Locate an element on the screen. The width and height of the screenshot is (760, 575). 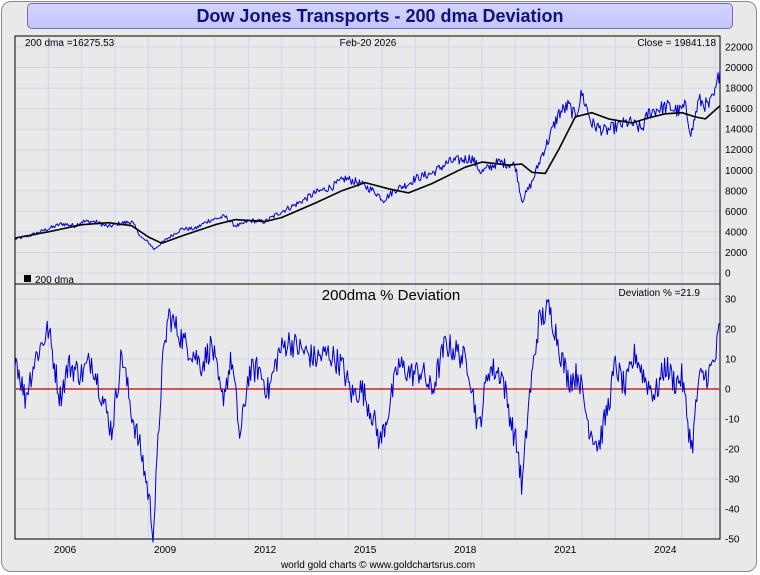
y-tick-label: 10000 is located at coordinates (739, 171).